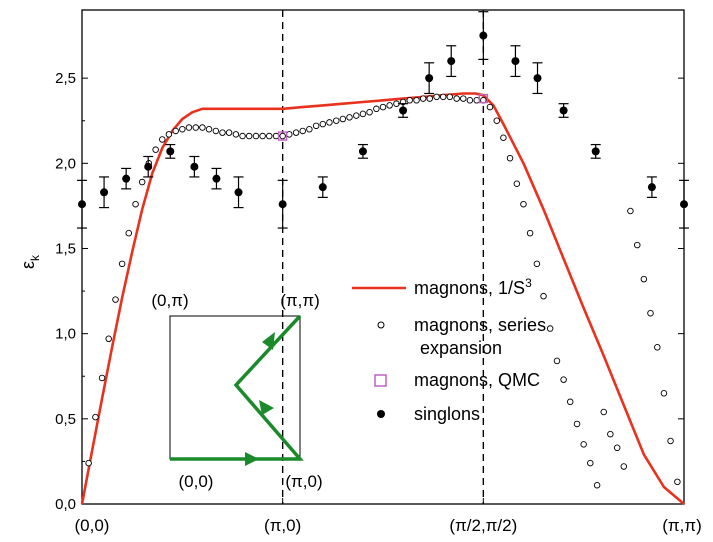  What do you see at coordinates (483, 98) in the screenshot?
I see `qmc-point` at bounding box center [483, 98].